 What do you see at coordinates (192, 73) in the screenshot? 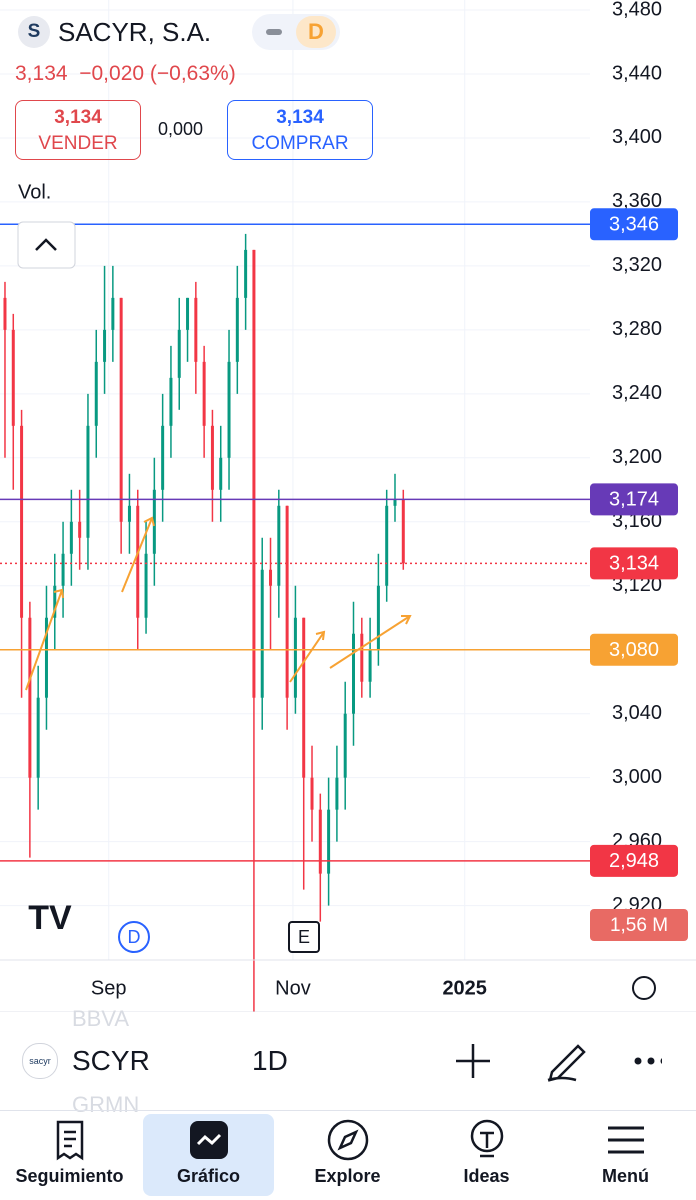
I see `change-pct: (−0,63%)` at bounding box center [192, 73].